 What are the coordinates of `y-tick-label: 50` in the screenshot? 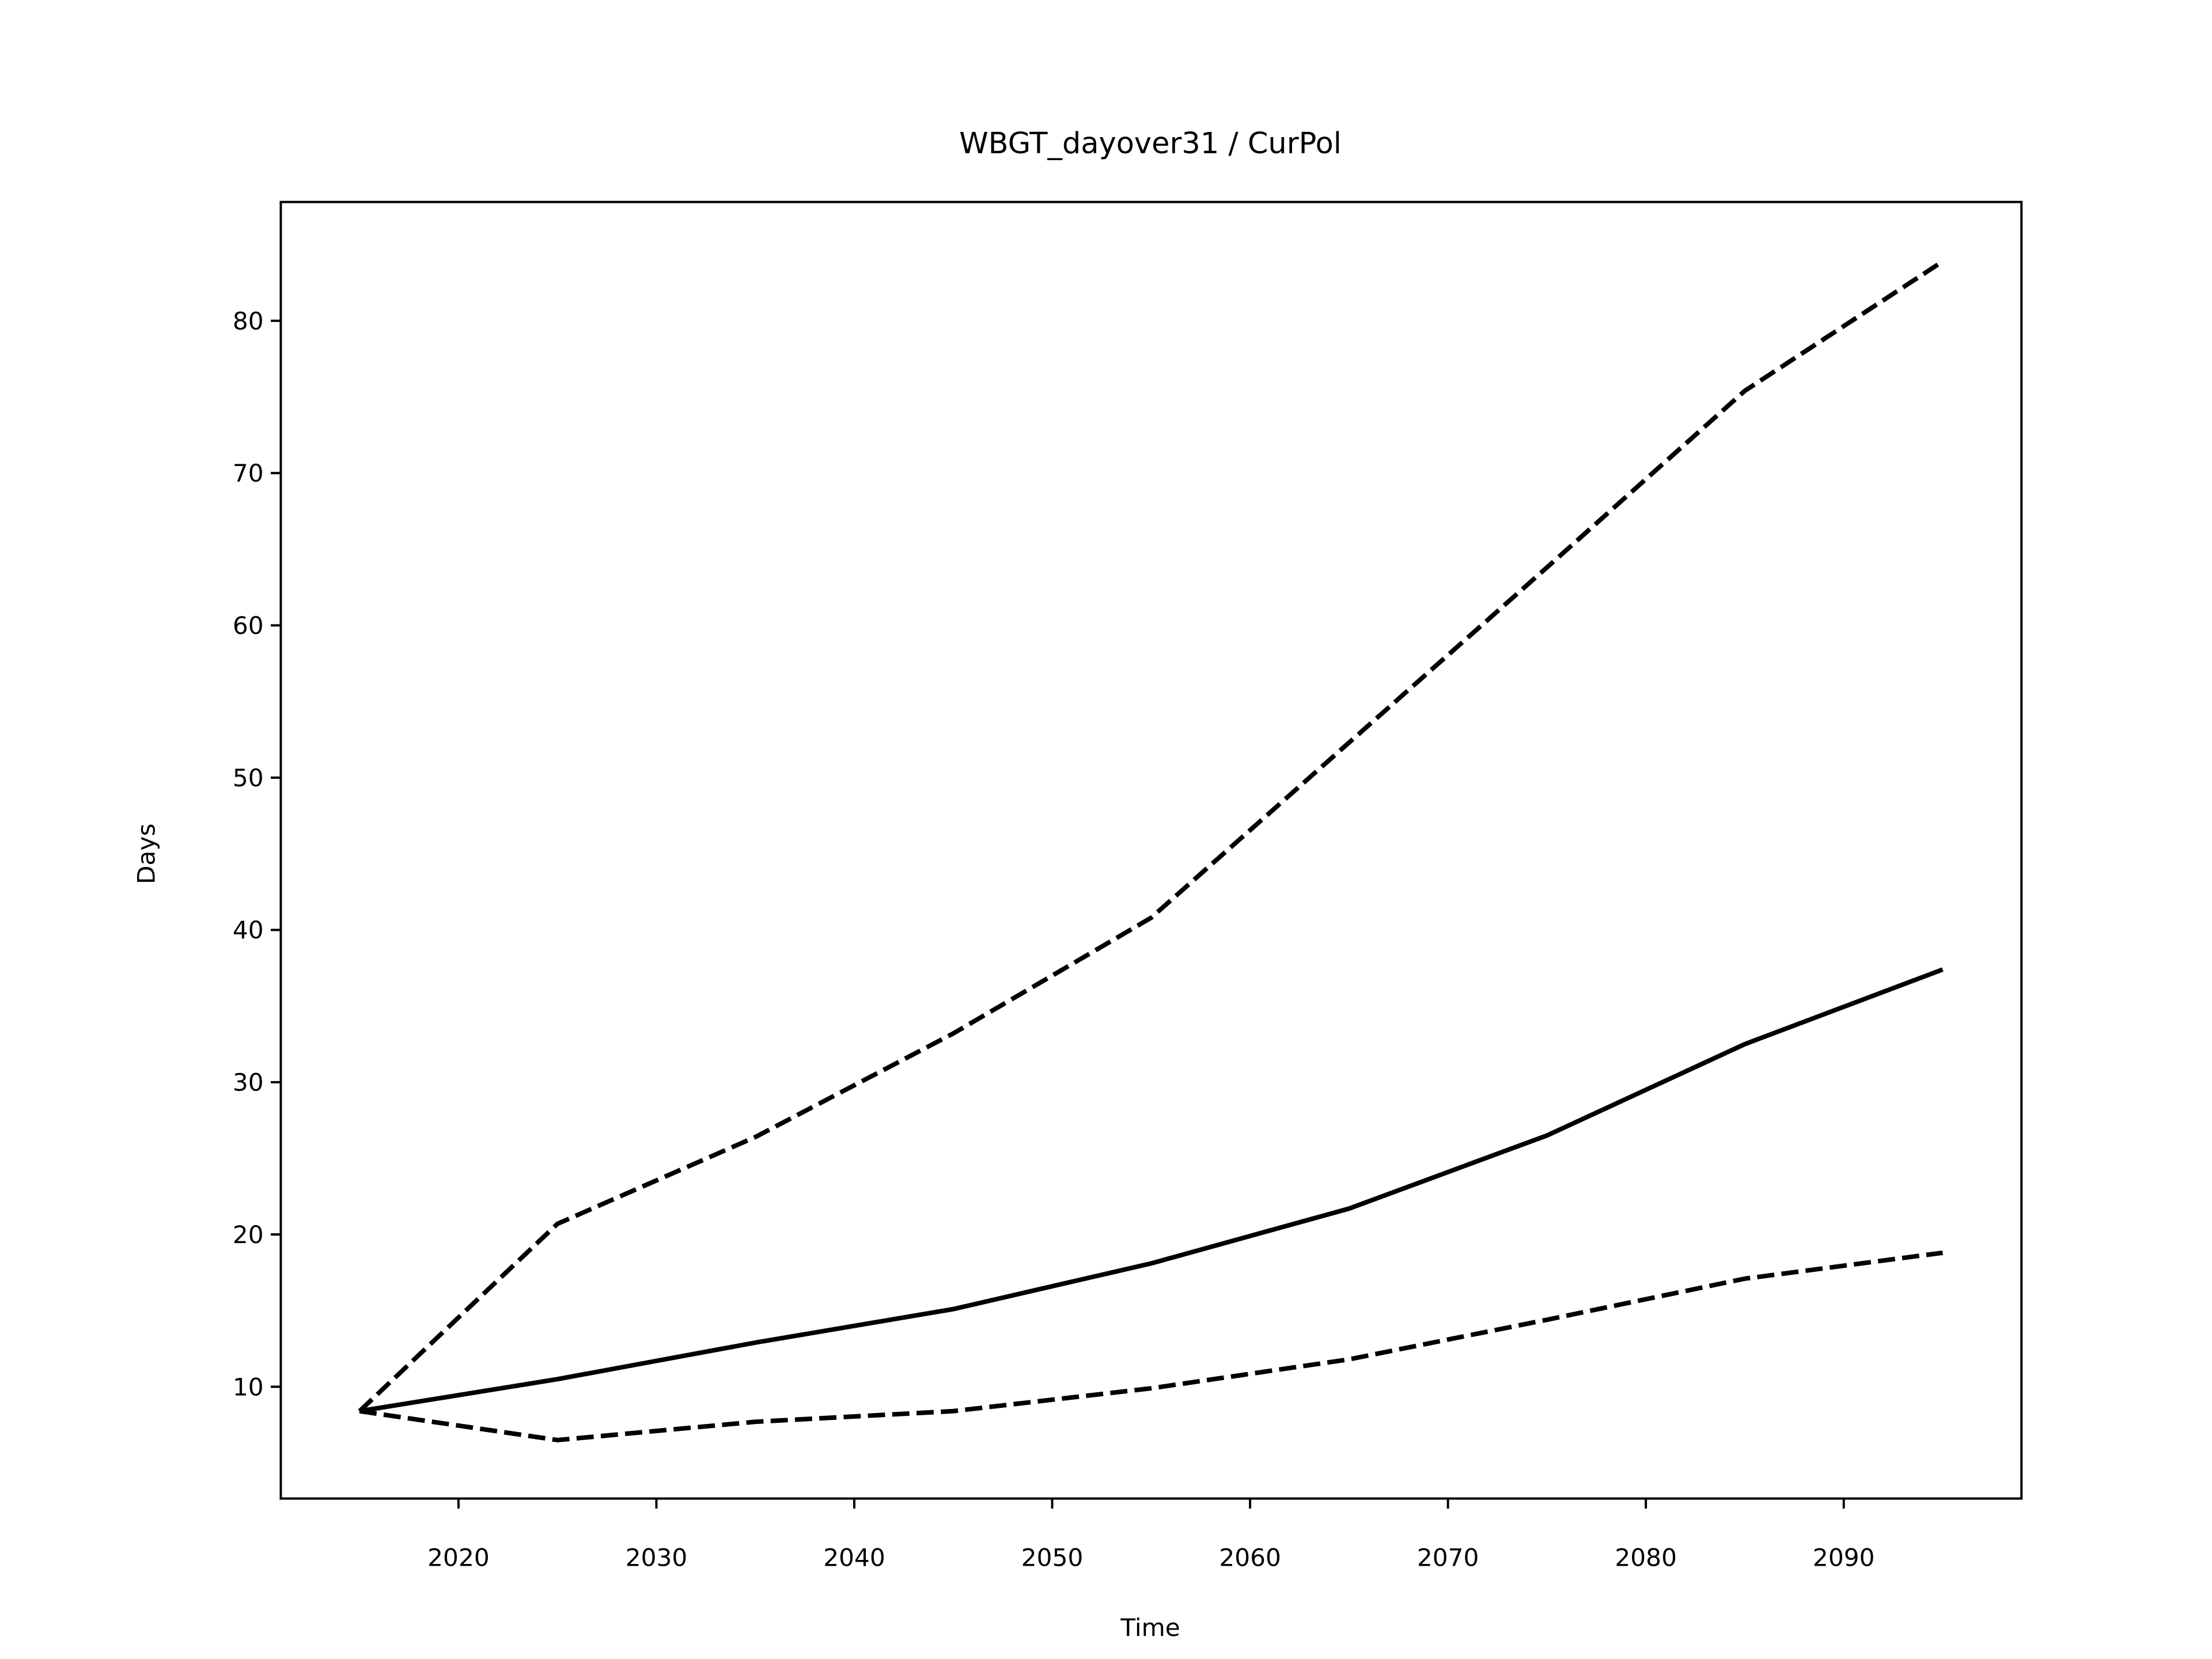 It's located at (248, 778).